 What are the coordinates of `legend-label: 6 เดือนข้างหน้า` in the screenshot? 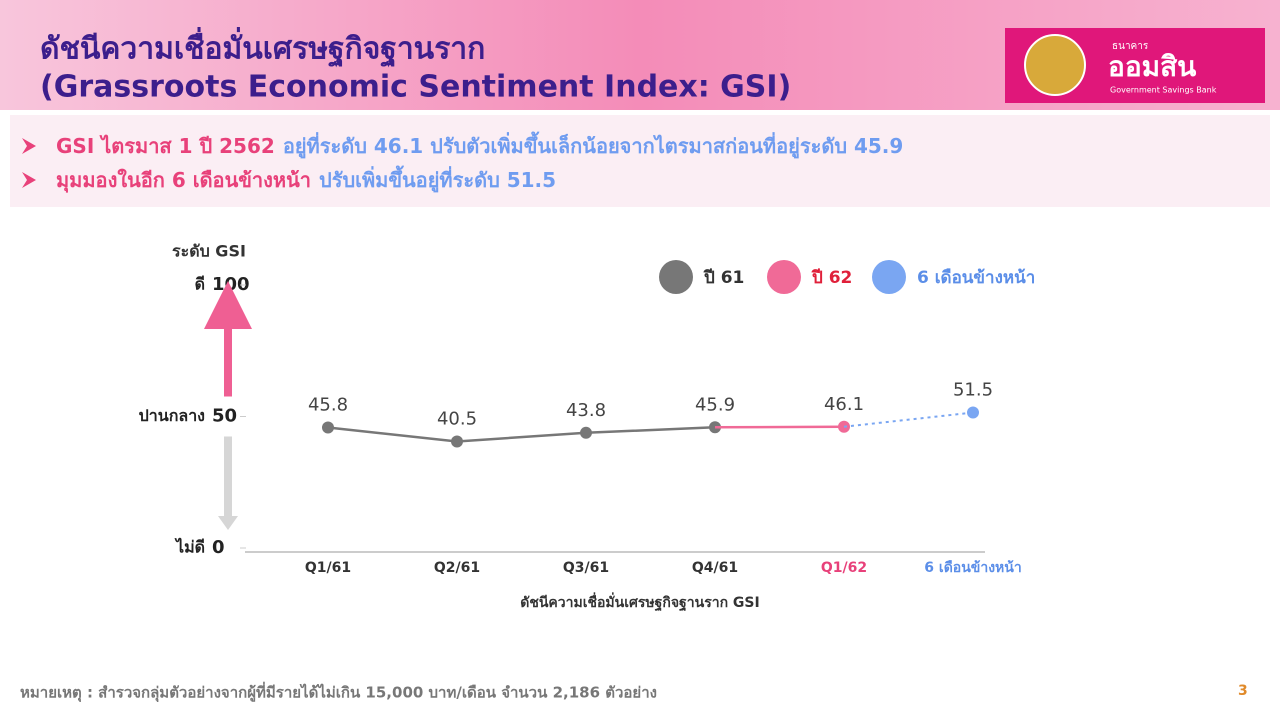 It's located at (976, 277).